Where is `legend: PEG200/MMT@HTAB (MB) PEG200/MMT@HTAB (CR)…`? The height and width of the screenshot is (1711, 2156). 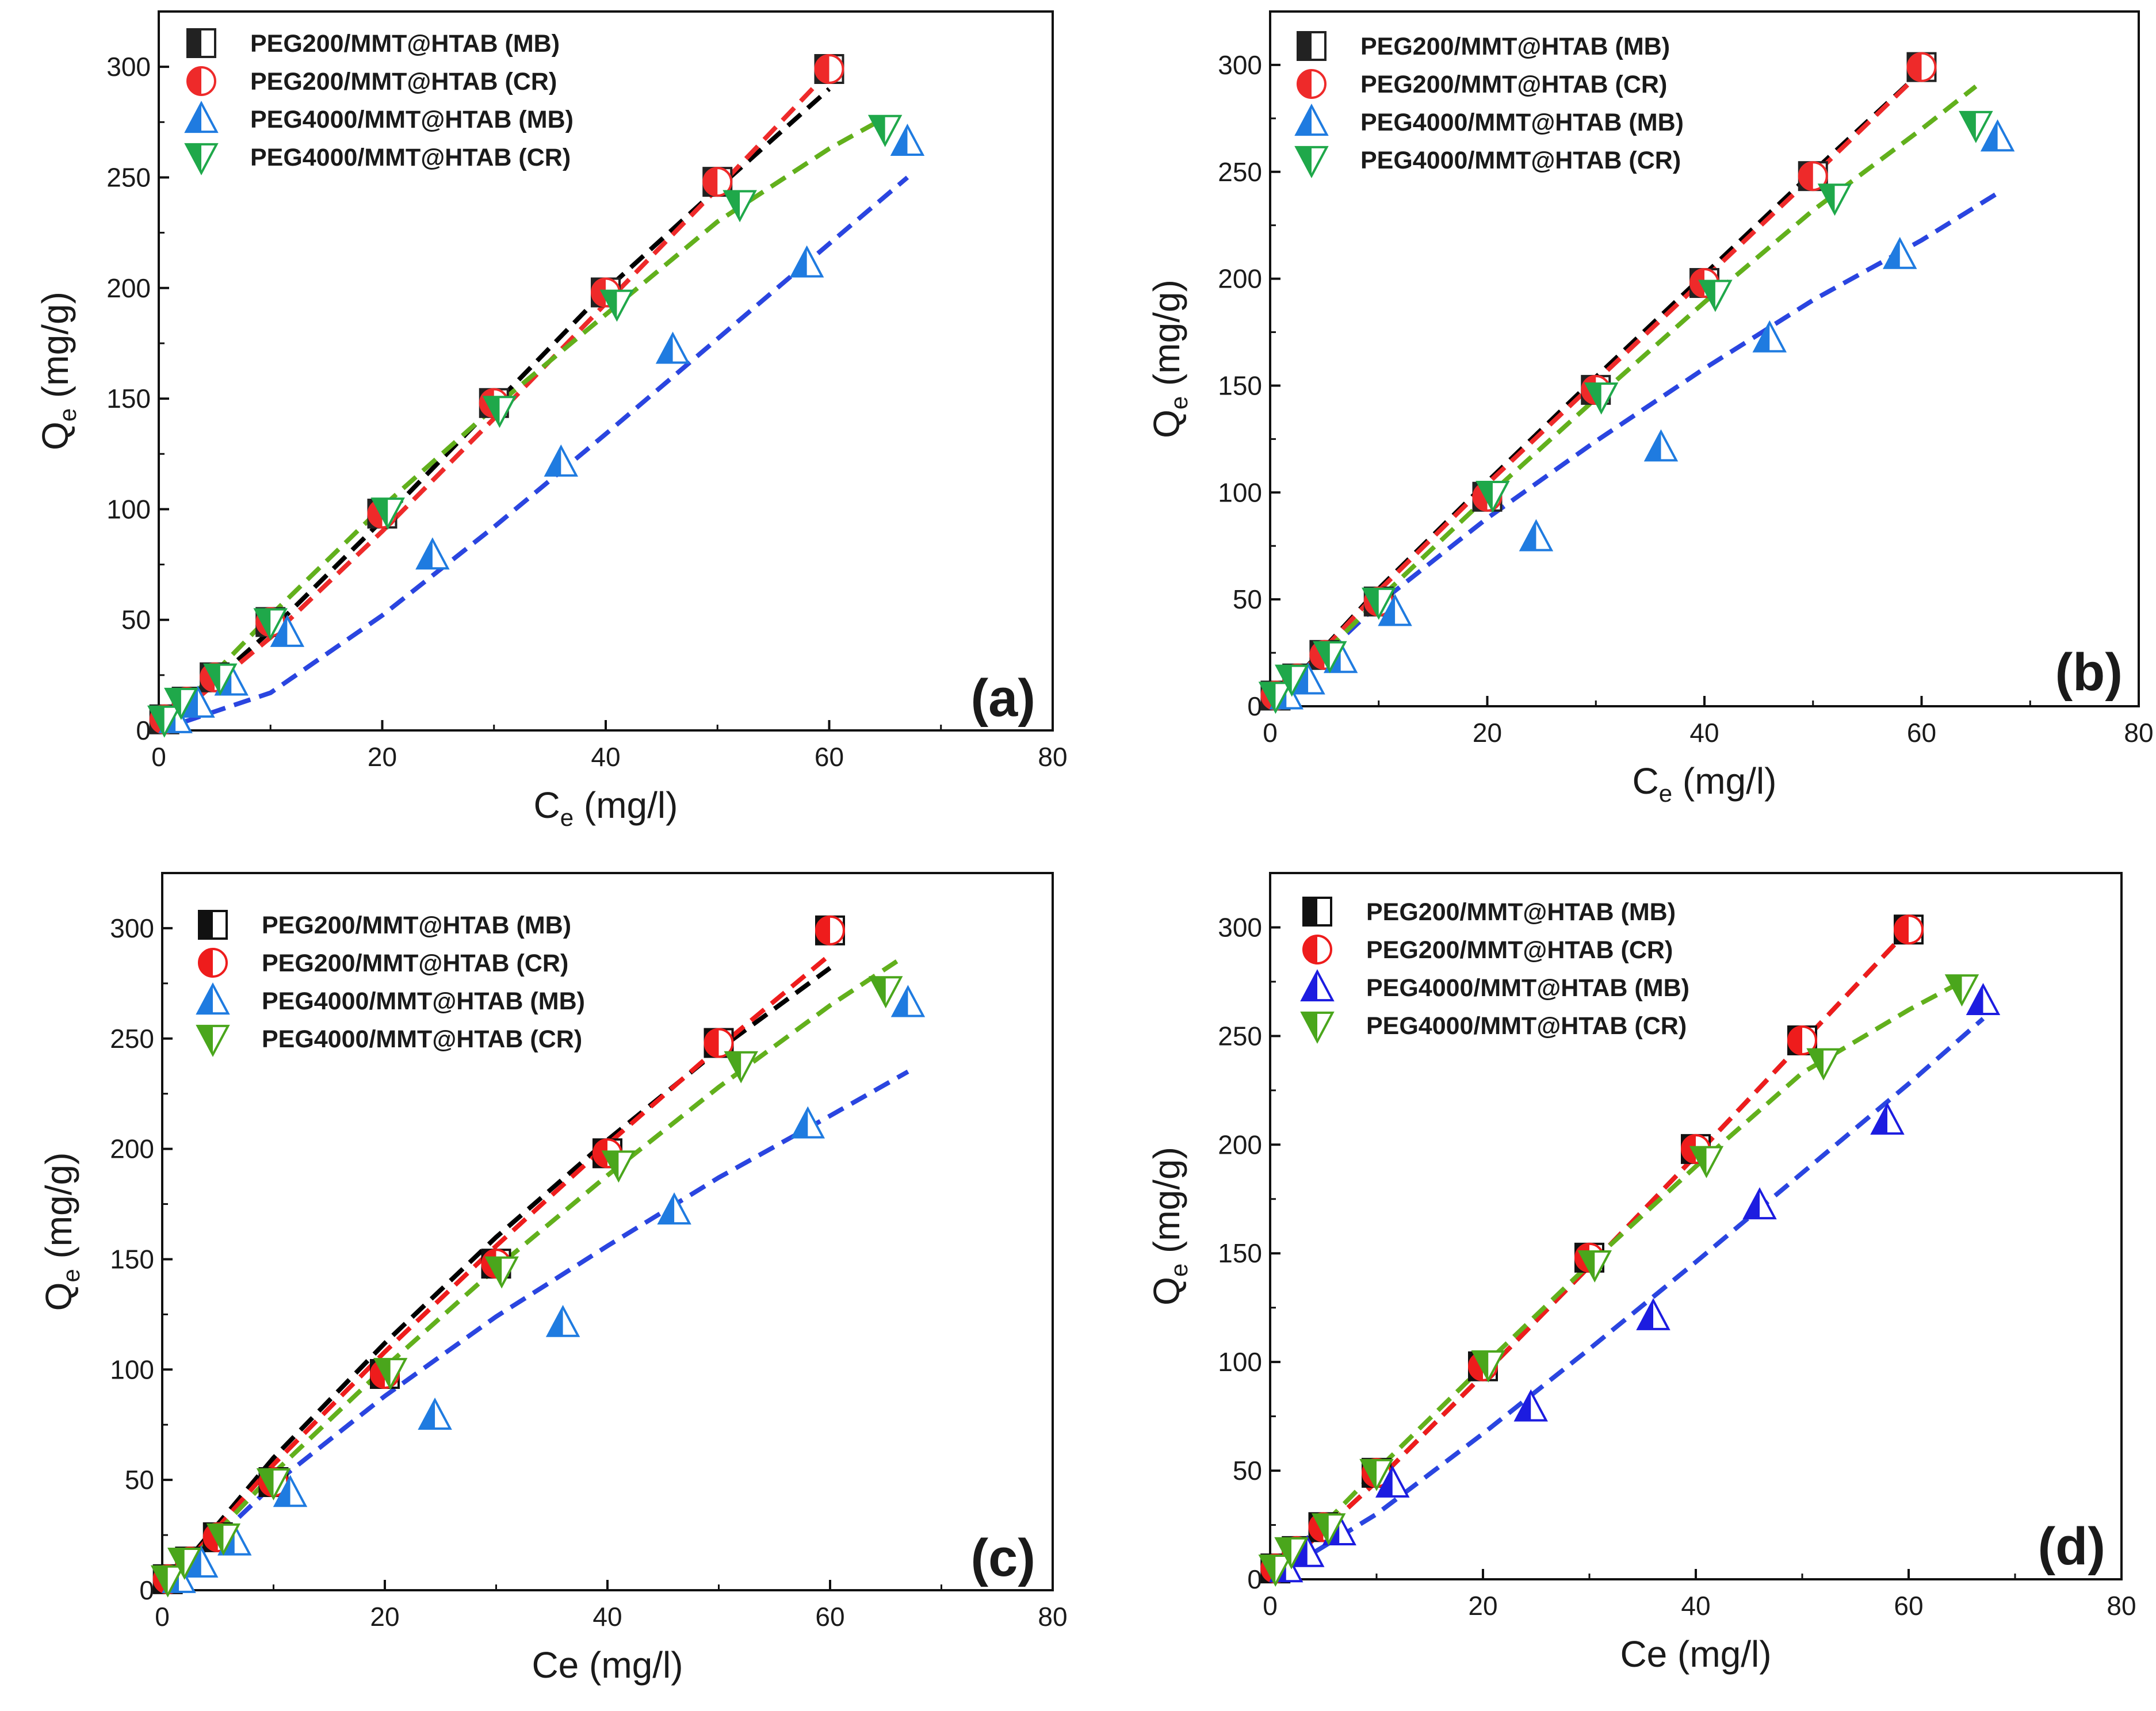 legend: PEG200/MMT@HTAB (MB) PEG200/MMT@HTAB (CR)… is located at coordinates (1494, 971).